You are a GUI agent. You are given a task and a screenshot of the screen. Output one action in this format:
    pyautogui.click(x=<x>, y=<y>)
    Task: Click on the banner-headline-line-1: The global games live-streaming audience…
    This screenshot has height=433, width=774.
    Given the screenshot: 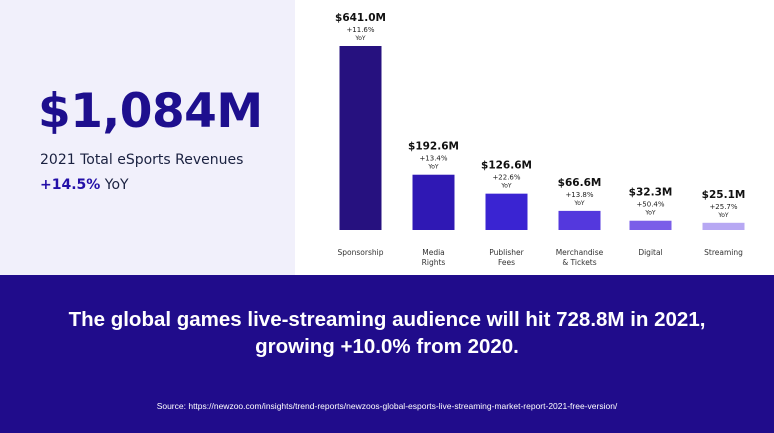 What is the action you would take?
    pyautogui.click(x=387, y=319)
    